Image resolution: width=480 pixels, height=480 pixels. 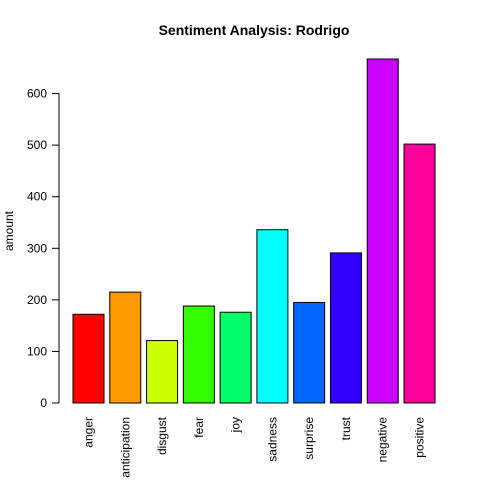 I want to click on x-tick-label: fear, so click(x=199, y=427).